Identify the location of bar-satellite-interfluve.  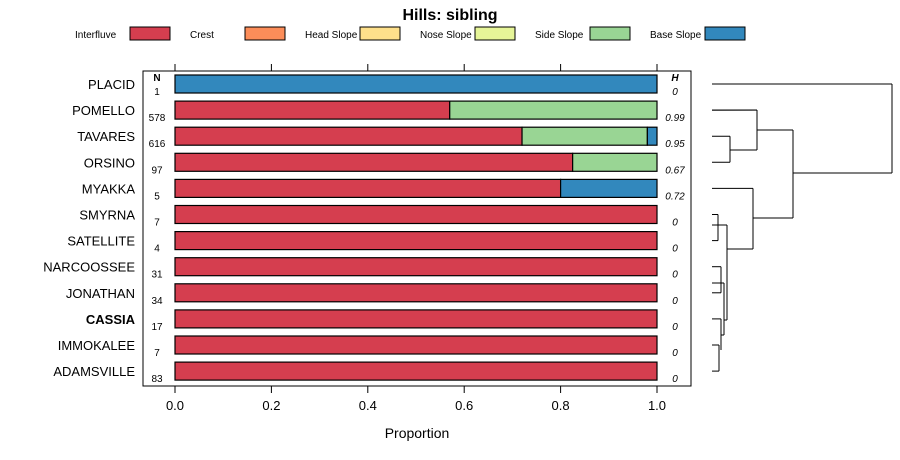
(416, 241).